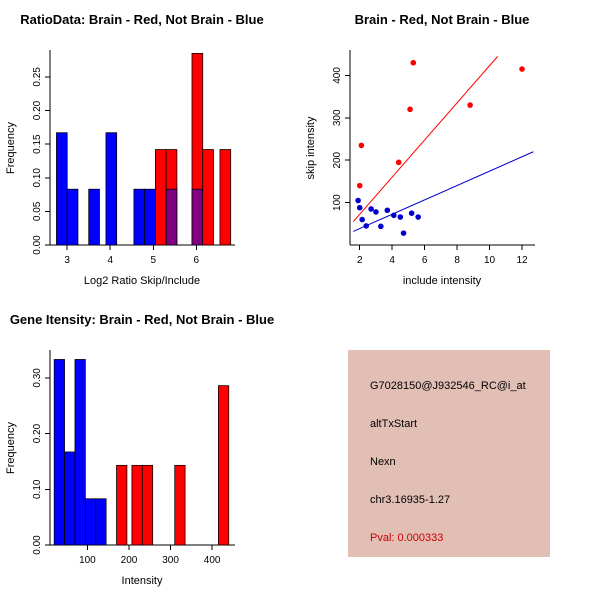  Describe the element at coordinates (448, 386) in the screenshot. I see `probe-id-text: G7028150@J932546_RC@i_at` at that location.